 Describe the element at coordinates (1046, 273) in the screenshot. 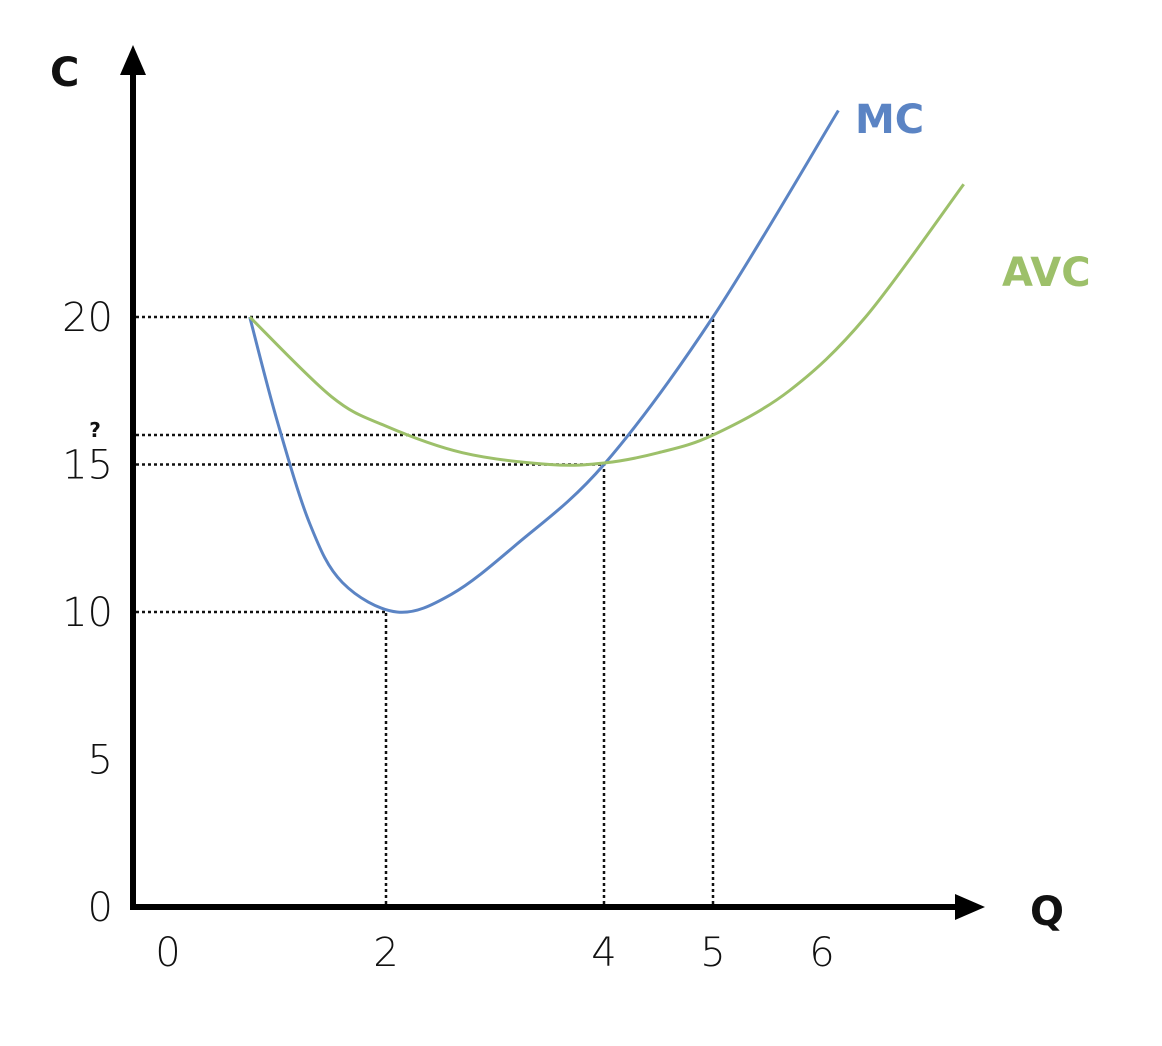

I see `avc-label: AVC` at that location.